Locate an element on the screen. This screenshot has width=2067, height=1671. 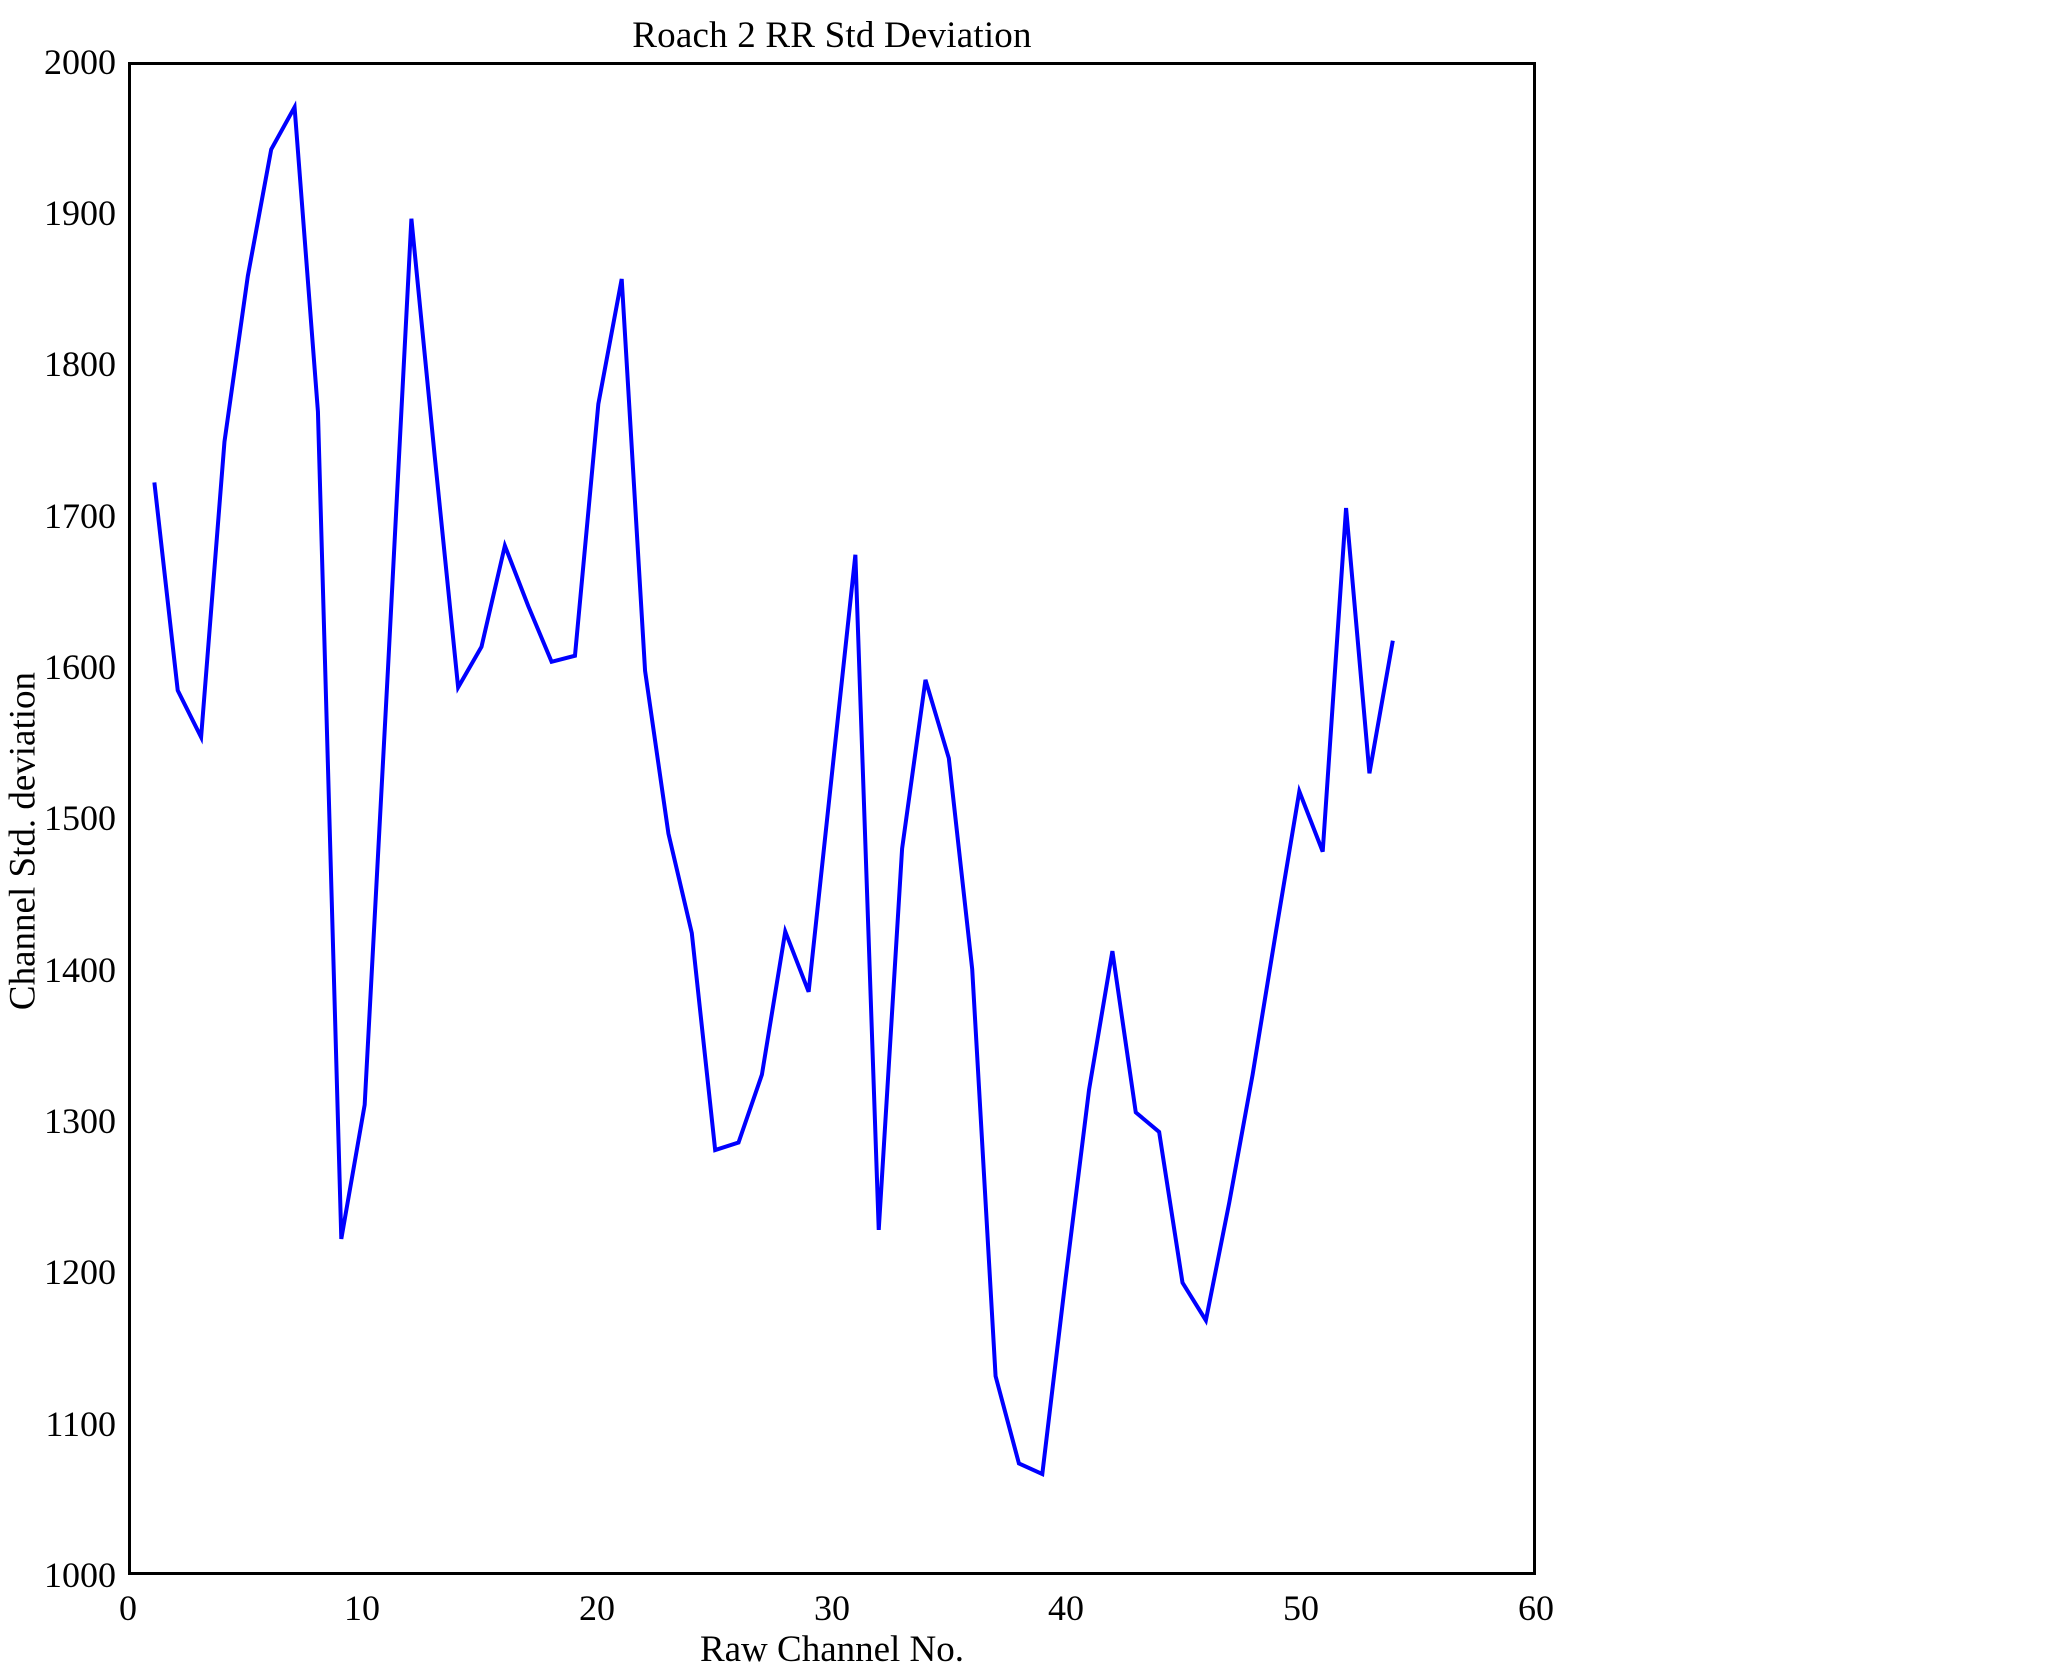
x-tick-label: 10 is located at coordinates (362, 1608).